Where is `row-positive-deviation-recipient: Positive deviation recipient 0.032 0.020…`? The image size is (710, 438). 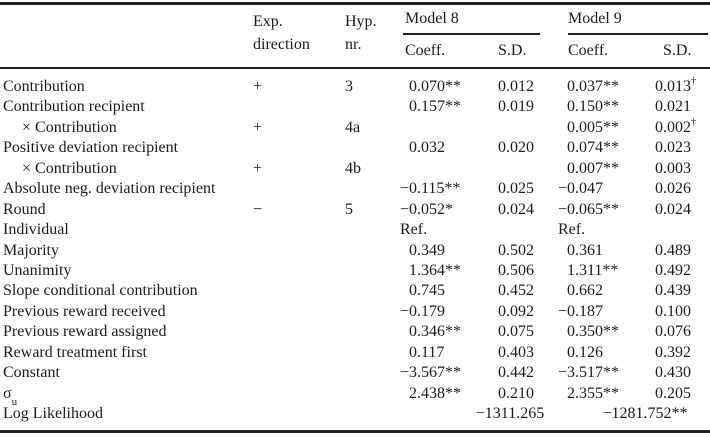 row-positive-deviation-recipient: Positive deviation recipient 0.032 0.020… is located at coordinates (355, 148).